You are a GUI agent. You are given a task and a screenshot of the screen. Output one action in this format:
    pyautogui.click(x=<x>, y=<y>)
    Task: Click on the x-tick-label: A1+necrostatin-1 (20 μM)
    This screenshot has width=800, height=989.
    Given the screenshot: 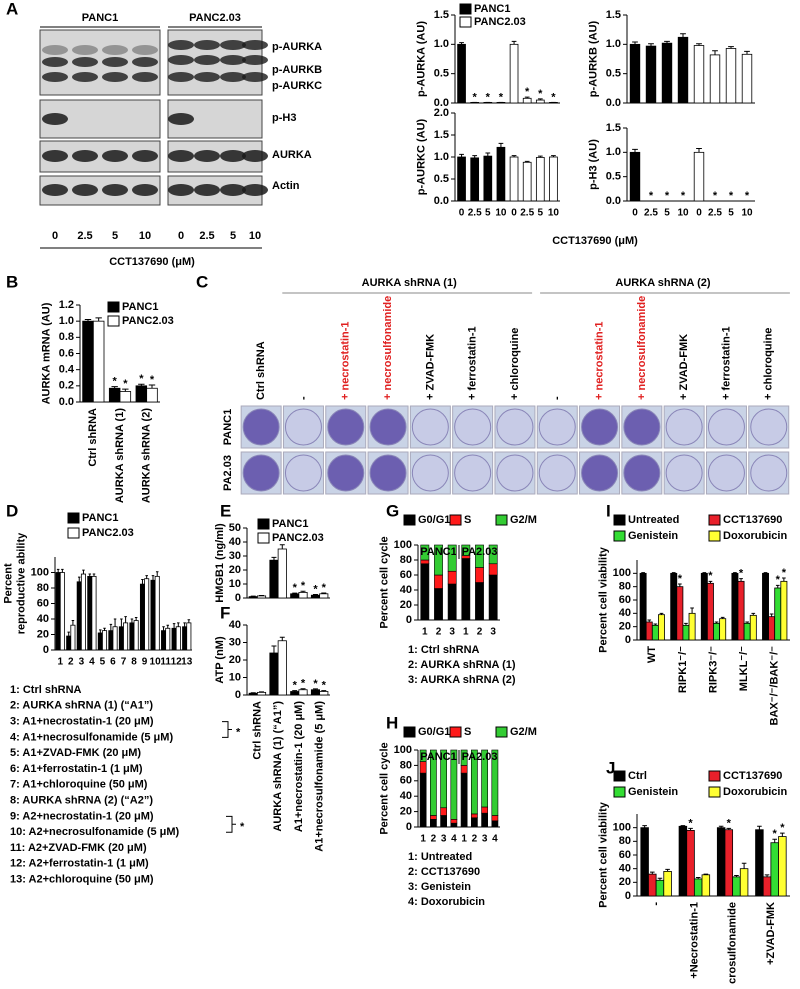 What is the action you would take?
    pyautogui.click(x=299, y=766)
    